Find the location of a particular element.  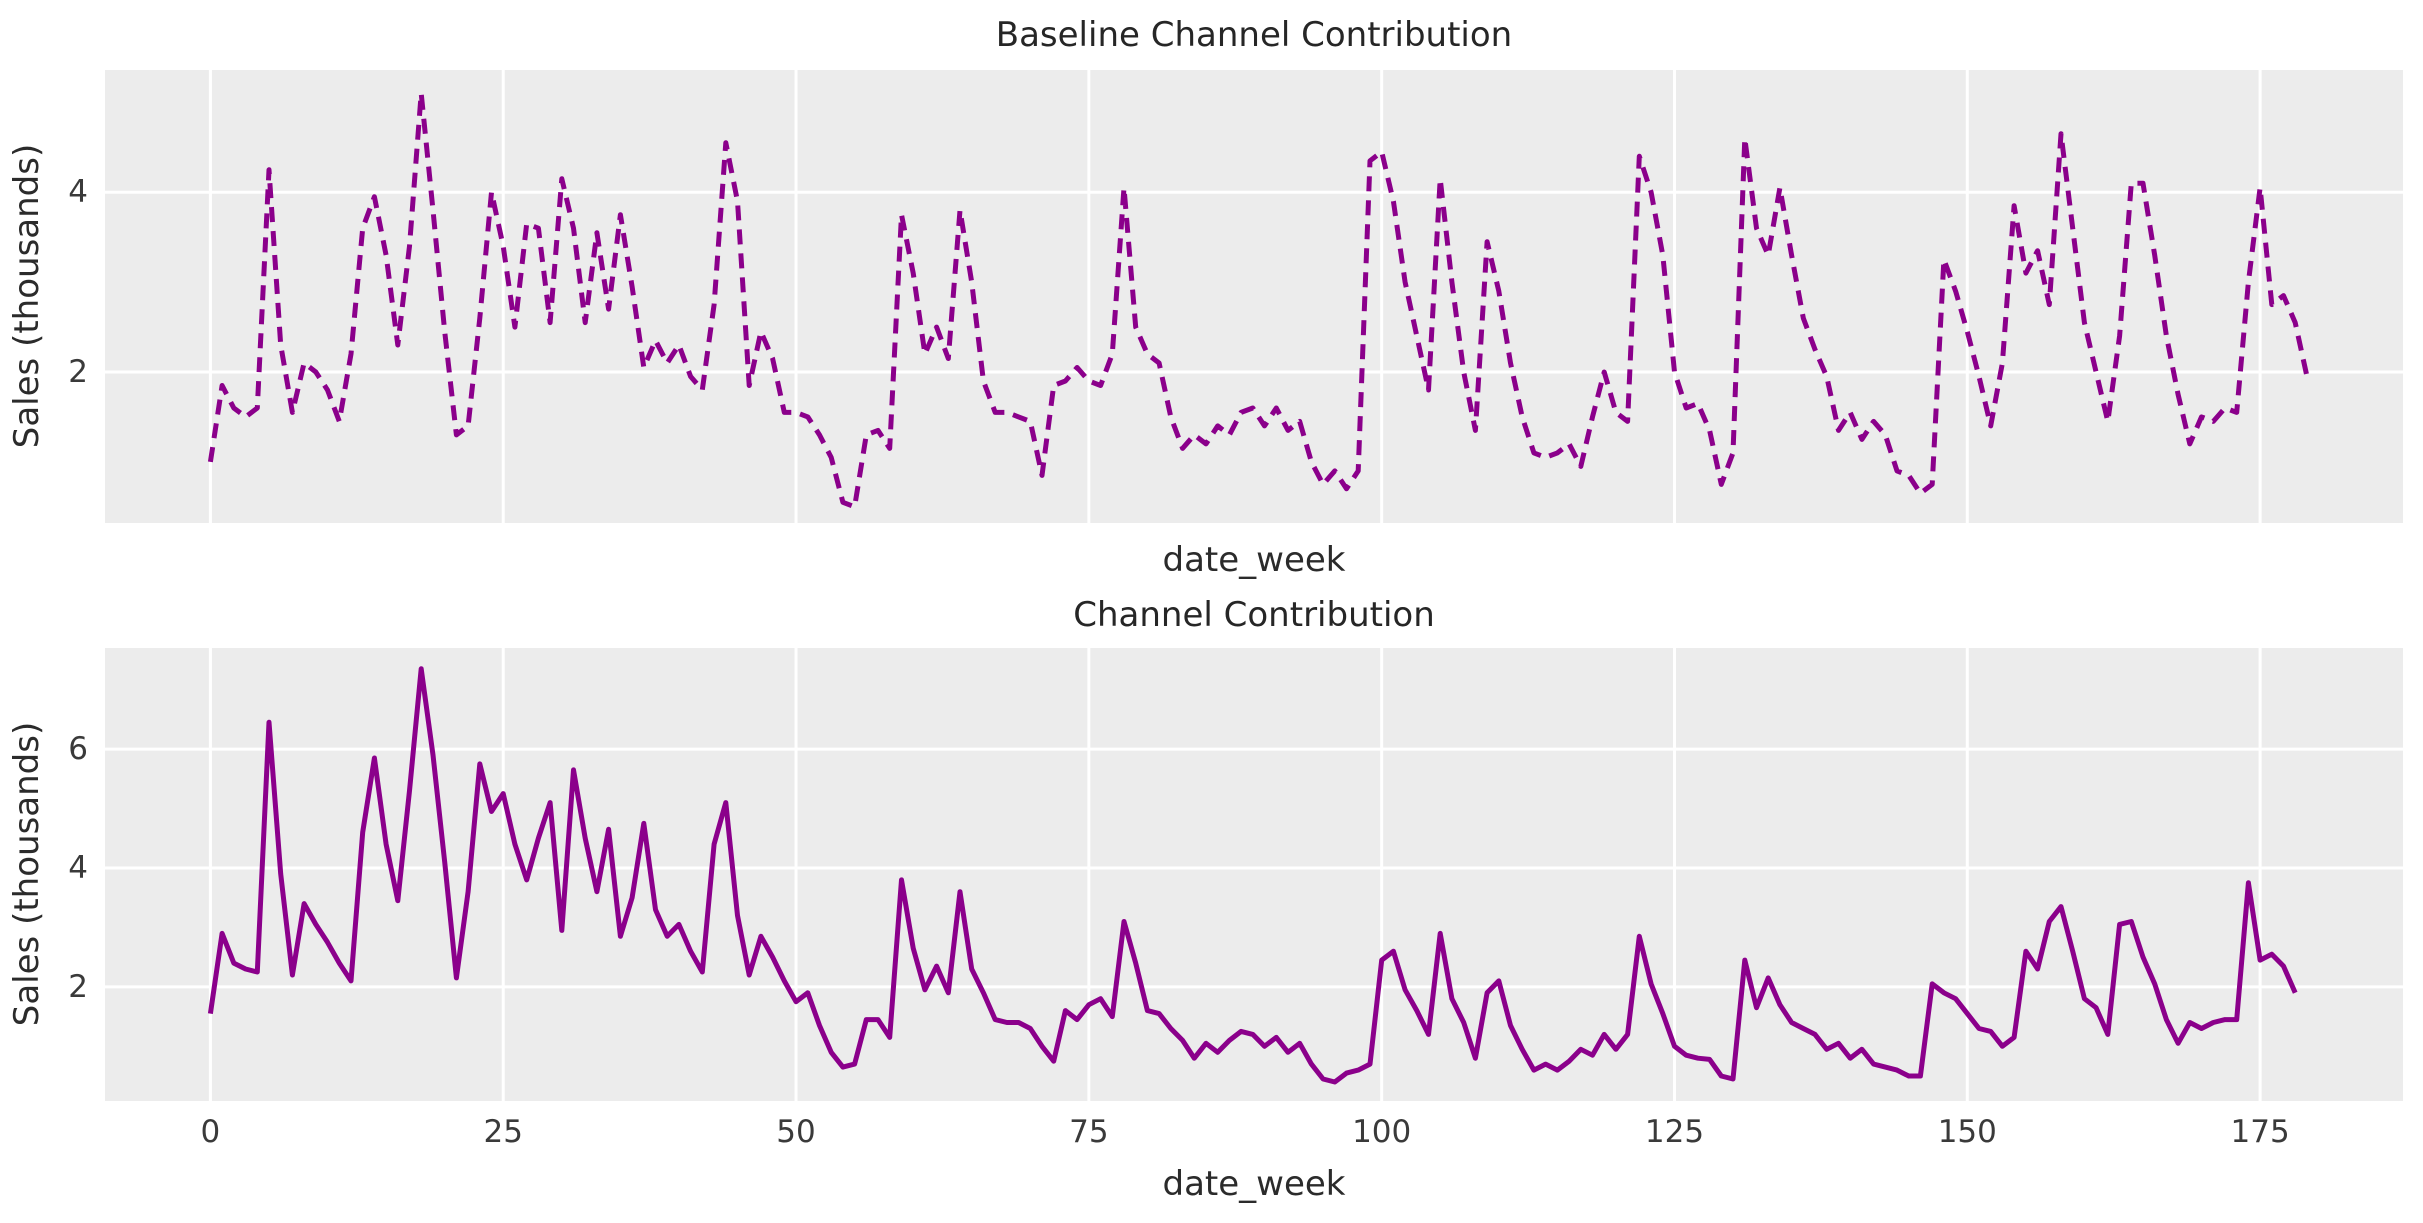

baseline-ytick-label: 4 is located at coordinates (78, 192).